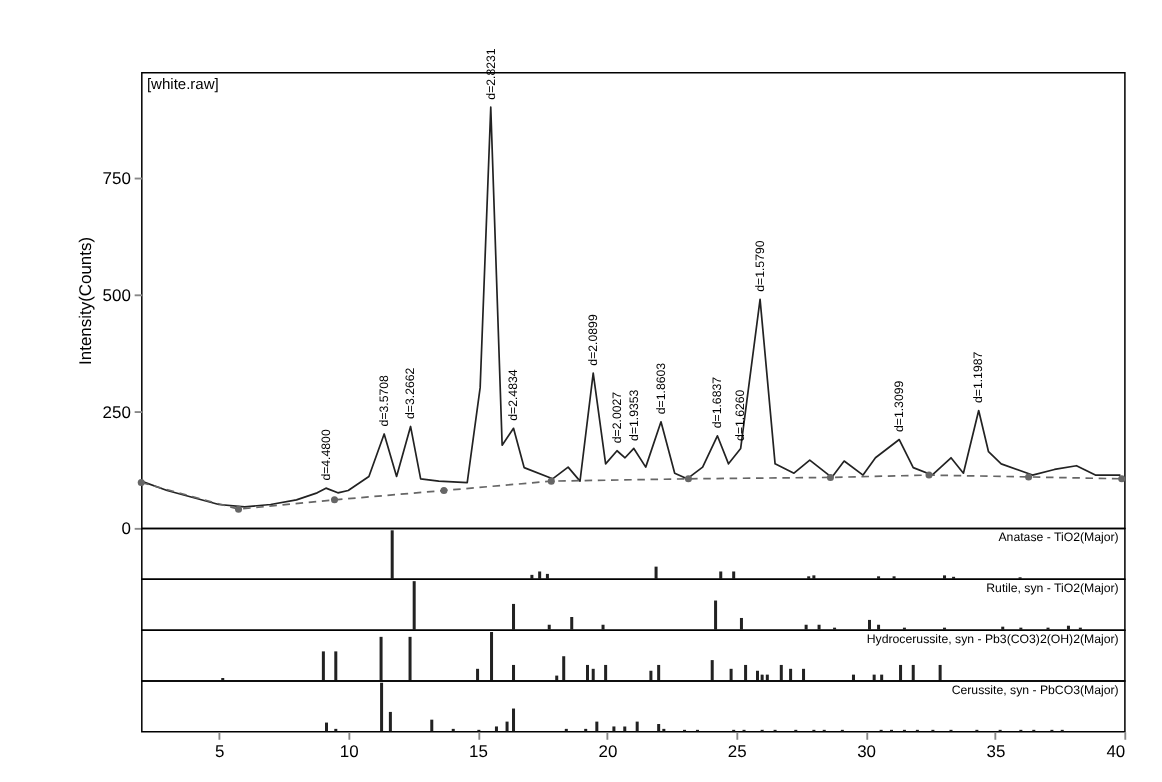  What do you see at coordinates (126, 528) in the screenshot?
I see `y-tick-label: 0` at bounding box center [126, 528].